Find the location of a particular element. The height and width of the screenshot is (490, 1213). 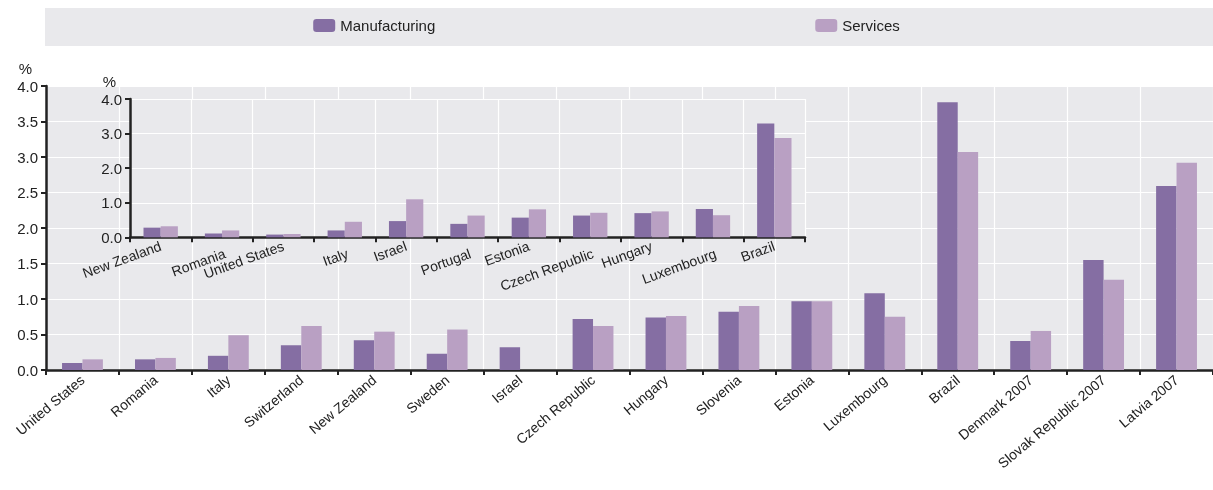

y-tick-label: 1.5 is located at coordinates (27, 263).